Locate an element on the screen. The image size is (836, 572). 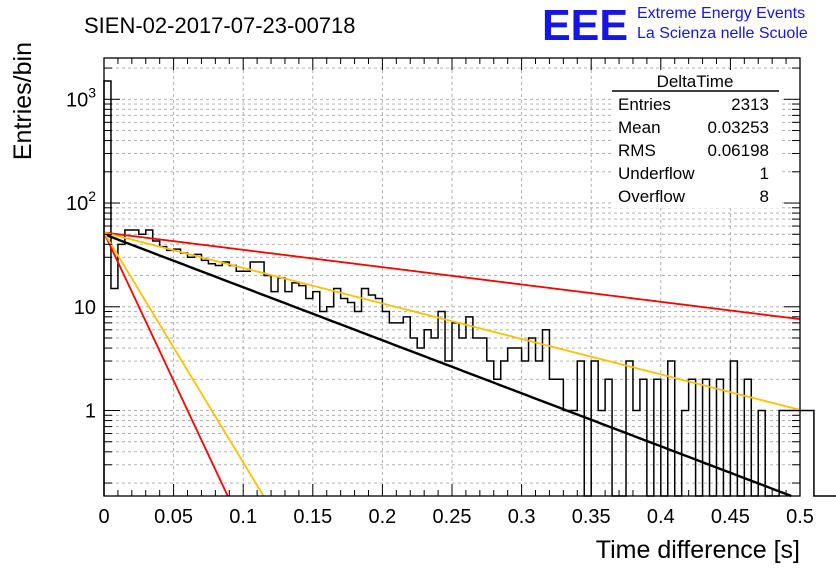
stats-box-background is located at coordinates (695, 139).